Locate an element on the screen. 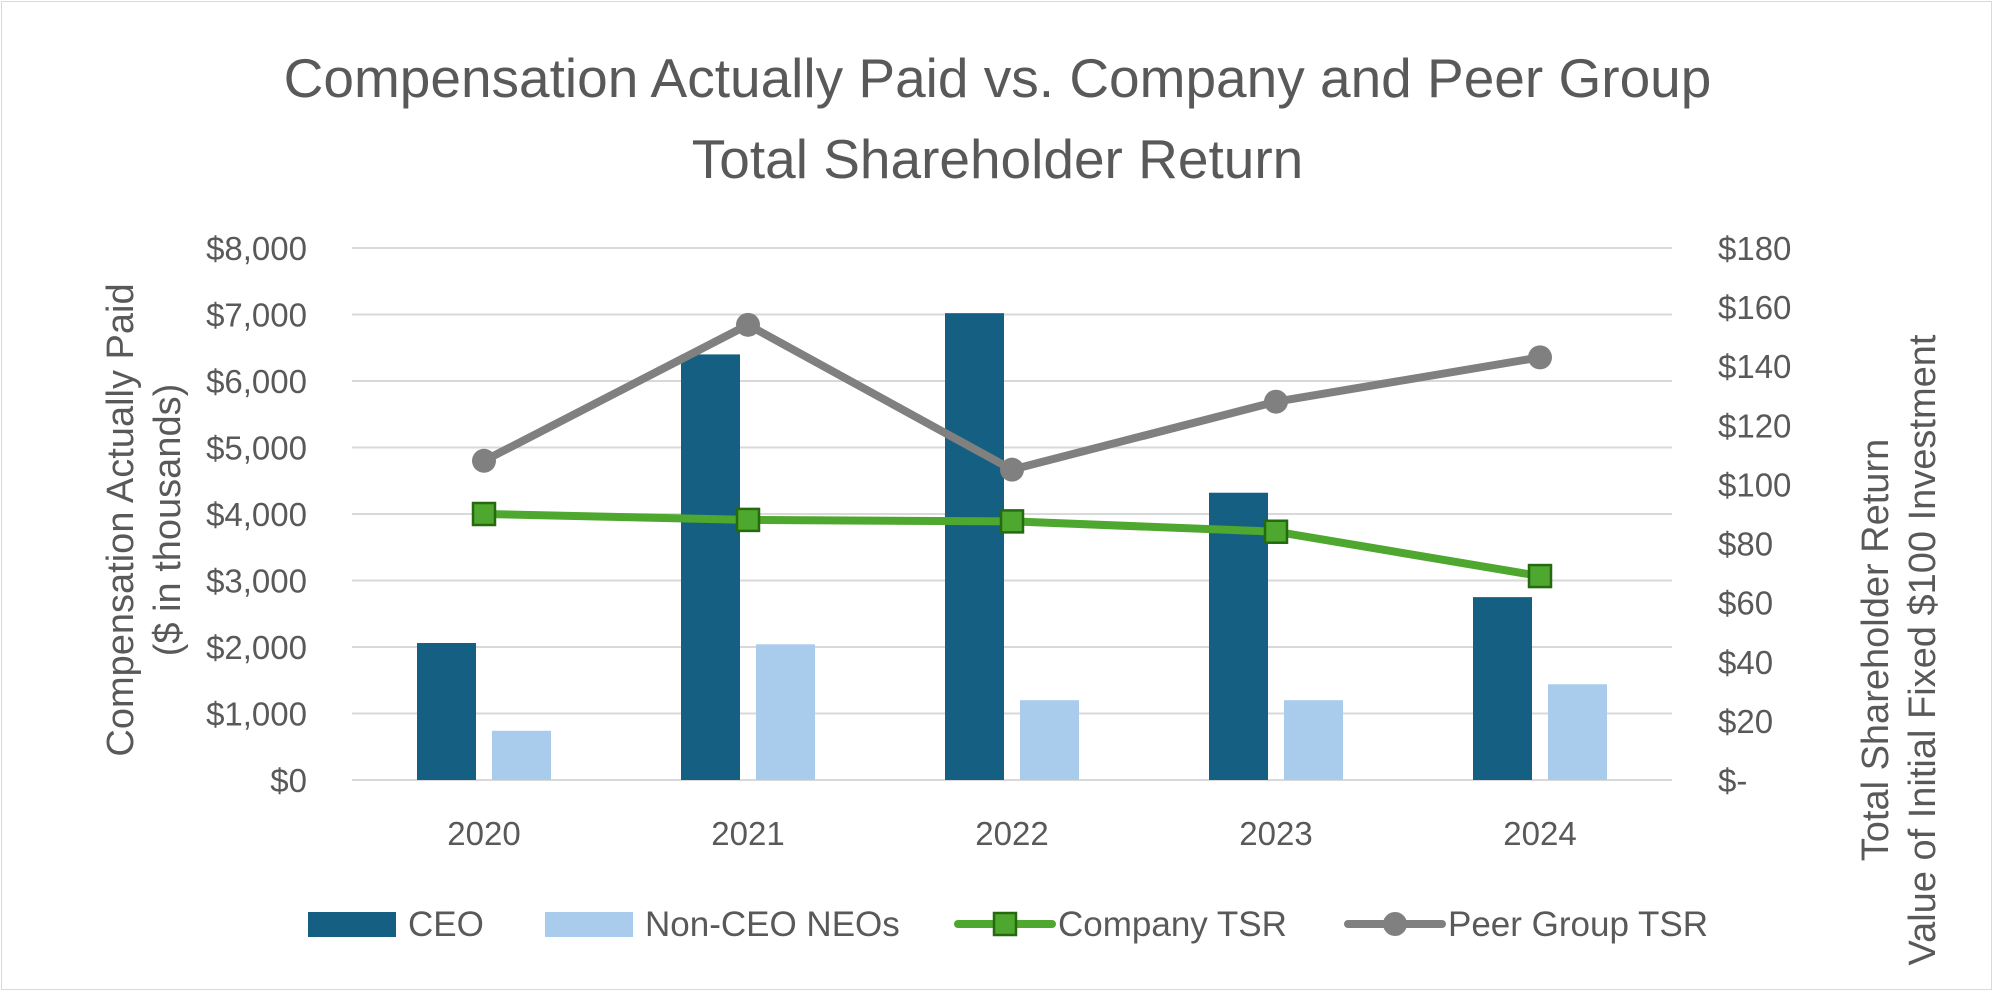  x-tick-label: 2022 is located at coordinates (1011, 833).